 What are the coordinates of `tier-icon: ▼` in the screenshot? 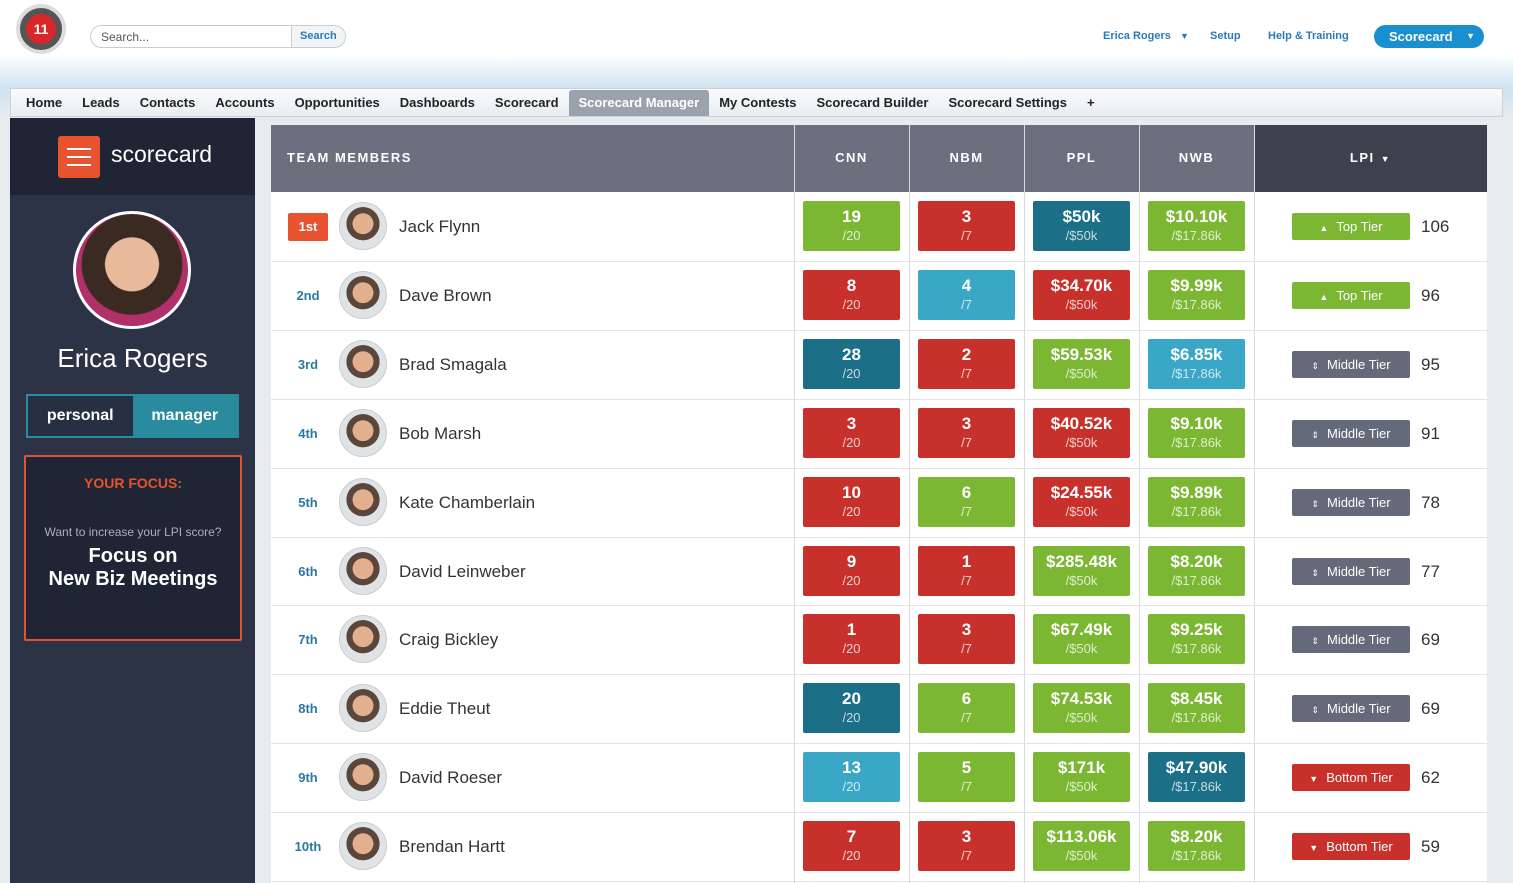 It's located at (1314, 848).